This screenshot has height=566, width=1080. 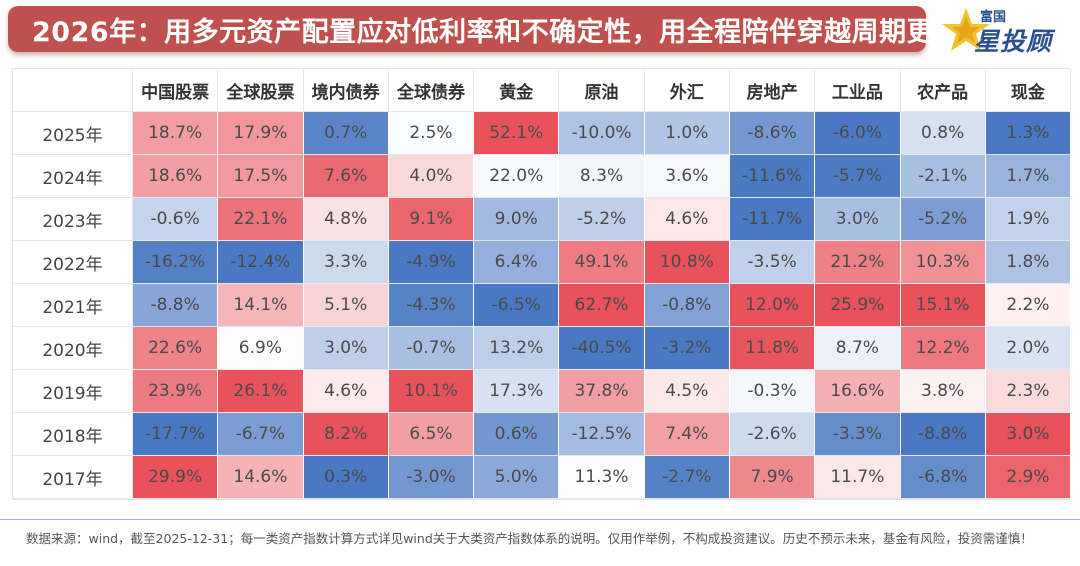 What do you see at coordinates (346, 133) in the screenshot?
I see `heatmap-cell: 0.7%` at bounding box center [346, 133].